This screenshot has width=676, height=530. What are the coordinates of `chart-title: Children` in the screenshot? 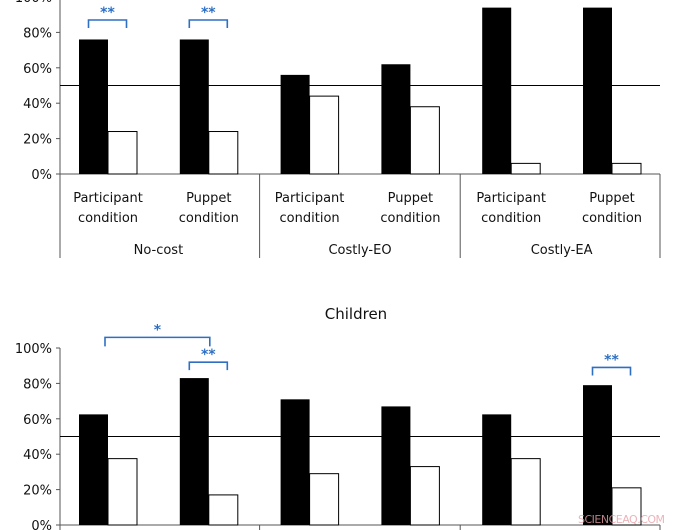 It's located at (356, 314).